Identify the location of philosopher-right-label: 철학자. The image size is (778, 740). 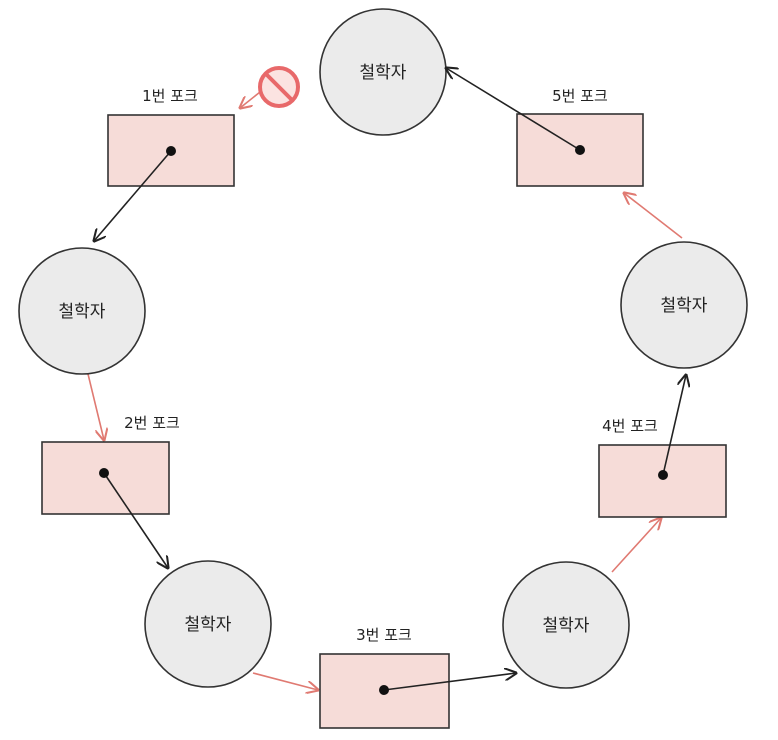
(684, 306).